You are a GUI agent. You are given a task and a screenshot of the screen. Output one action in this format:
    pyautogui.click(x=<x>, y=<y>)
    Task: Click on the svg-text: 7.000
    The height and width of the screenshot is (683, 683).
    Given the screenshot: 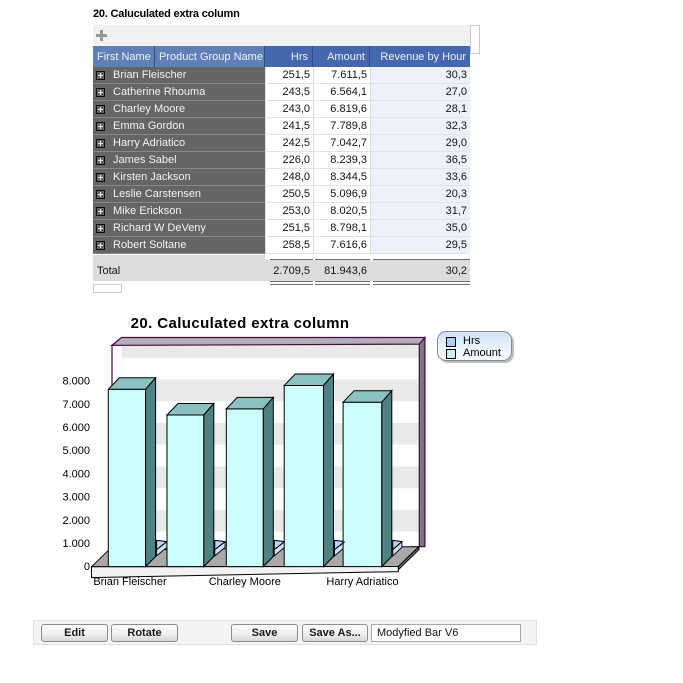 What is the action you would take?
    pyautogui.click(x=76, y=405)
    